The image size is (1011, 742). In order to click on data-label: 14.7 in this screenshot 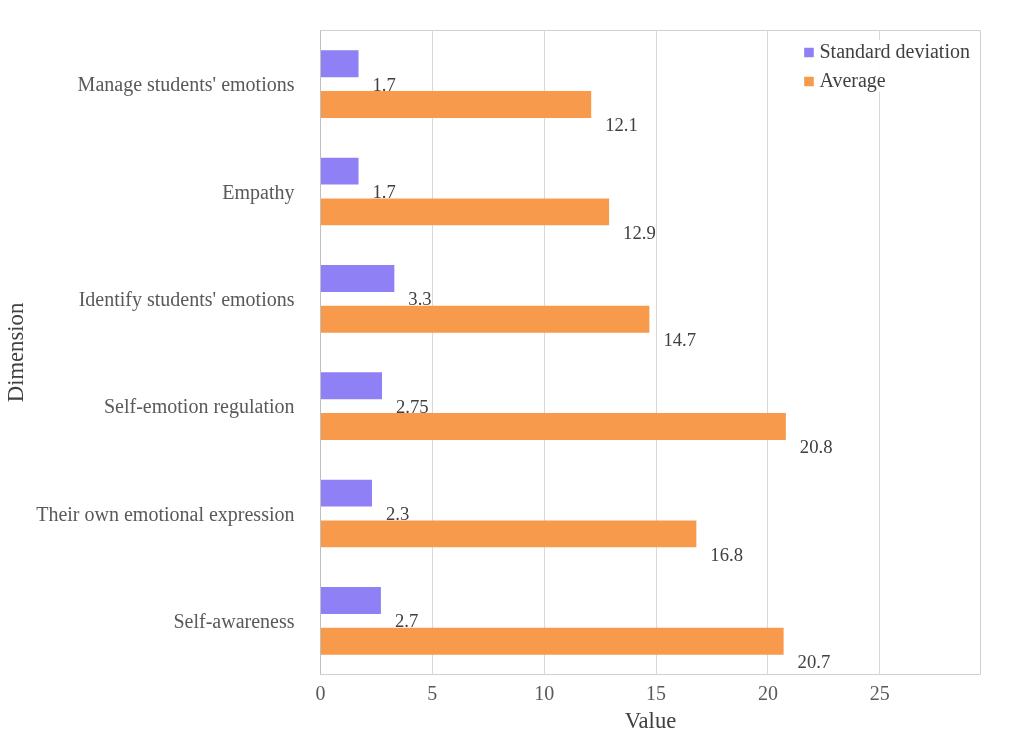, I will do `click(680, 340)`.